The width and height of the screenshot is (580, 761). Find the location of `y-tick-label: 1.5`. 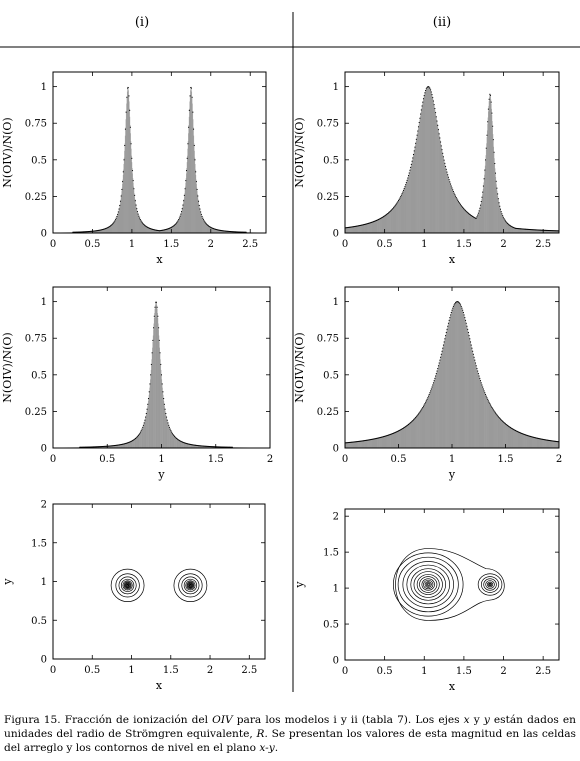

y-tick-label: 1.5 is located at coordinates (39, 543).